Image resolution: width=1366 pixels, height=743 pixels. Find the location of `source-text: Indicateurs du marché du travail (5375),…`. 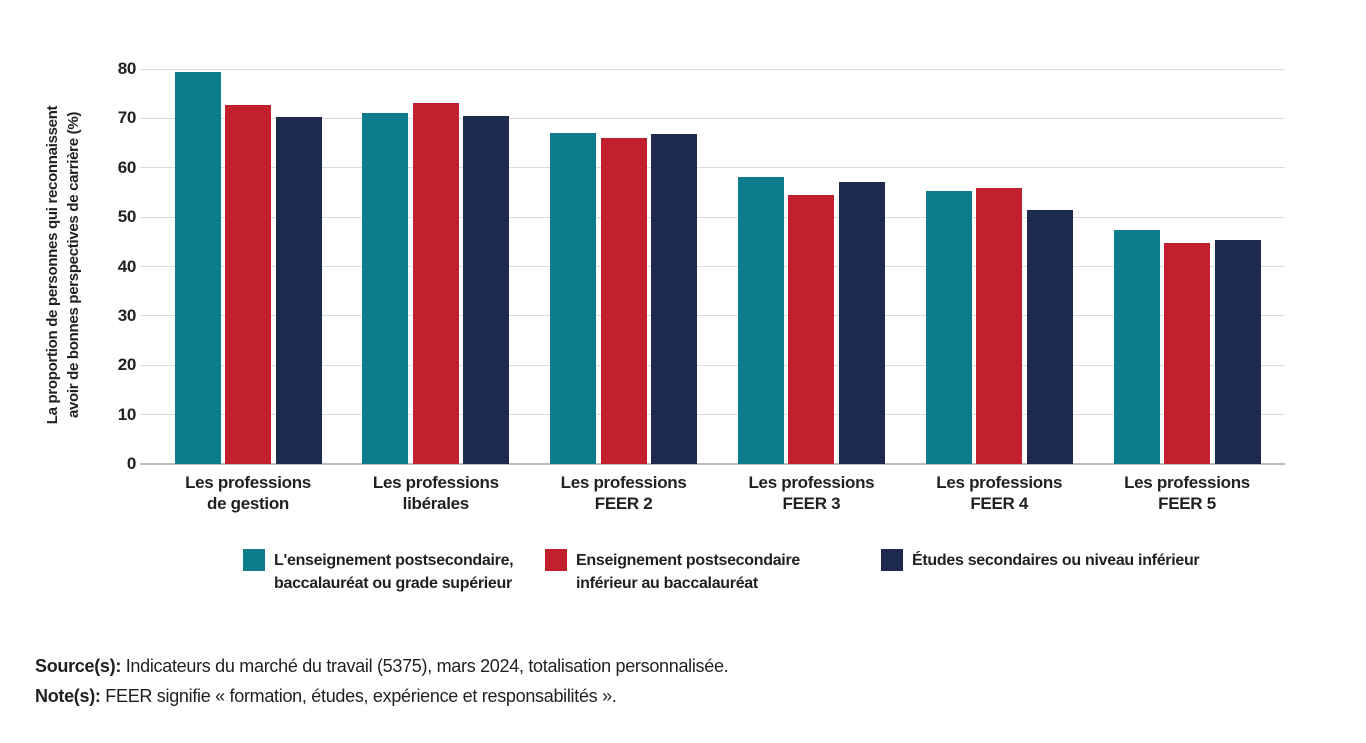

source-text: Indicateurs du marché du travail (5375),… is located at coordinates (425, 666).